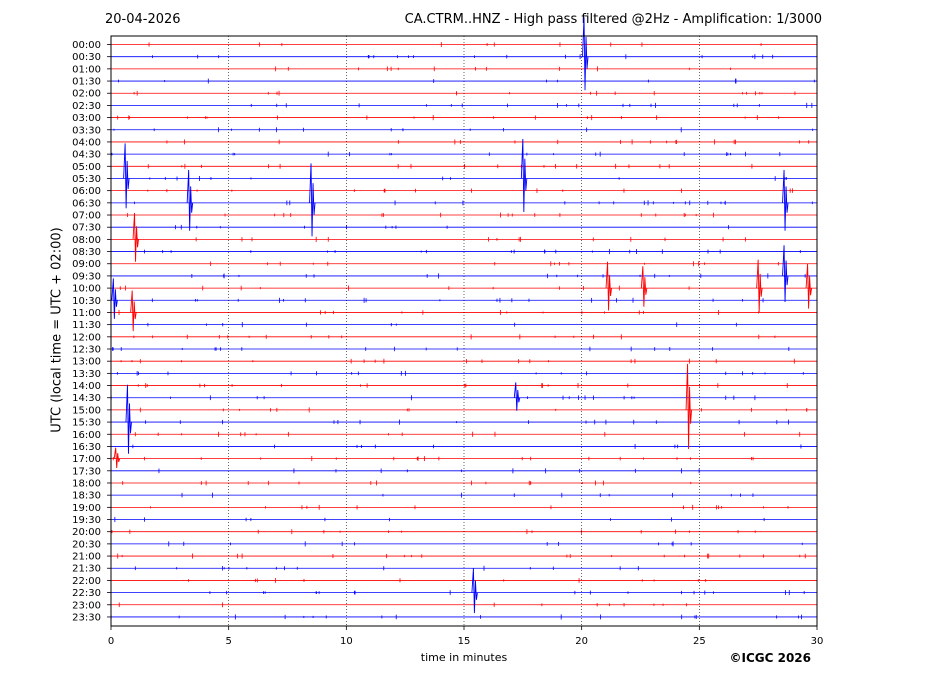  What do you see at coordinates (86, 581) in the screenshot?
I see `y-tick-label: 22:00` at bounding box center [86, 581].